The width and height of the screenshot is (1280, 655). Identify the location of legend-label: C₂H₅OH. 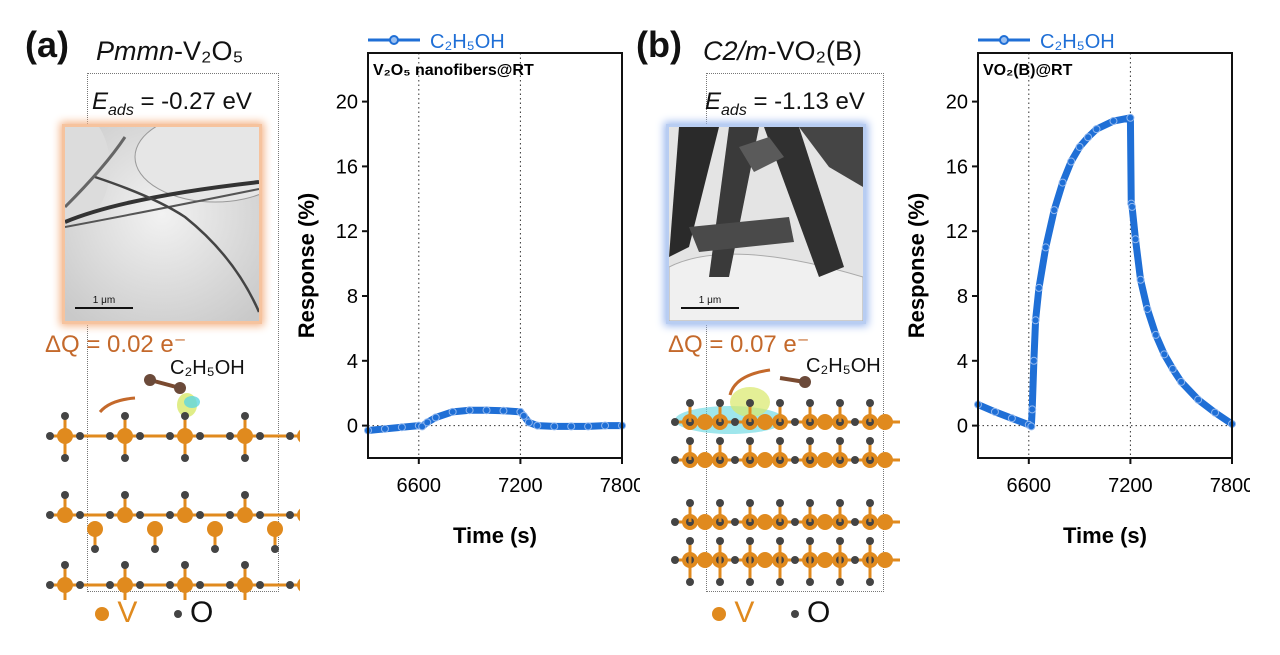
(467, 42).